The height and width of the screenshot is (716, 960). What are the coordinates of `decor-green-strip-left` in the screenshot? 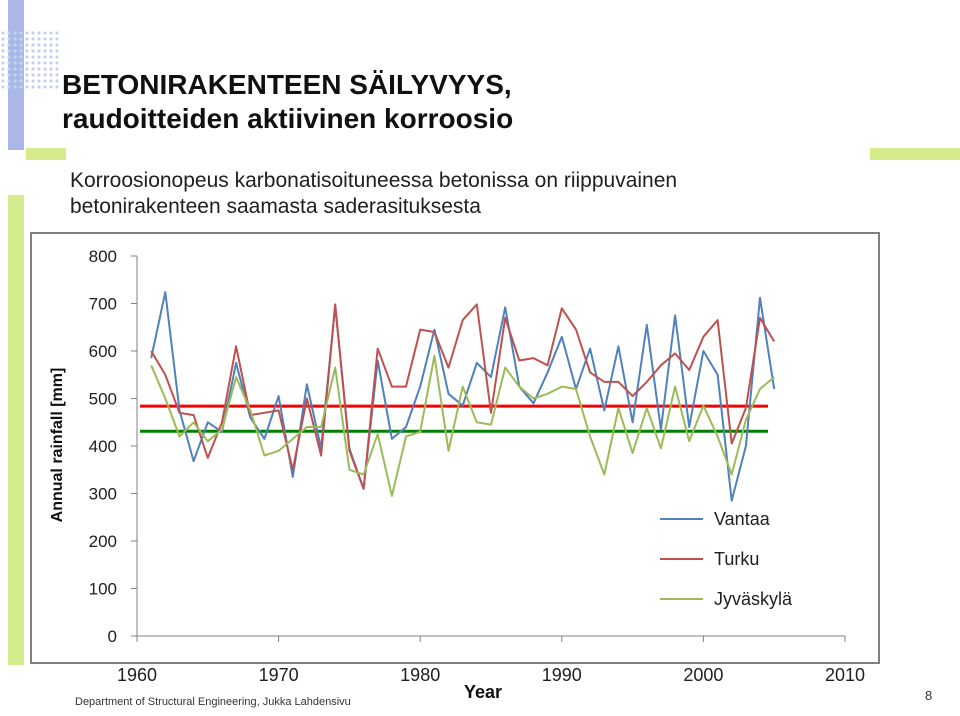 It's located at (46, 154).